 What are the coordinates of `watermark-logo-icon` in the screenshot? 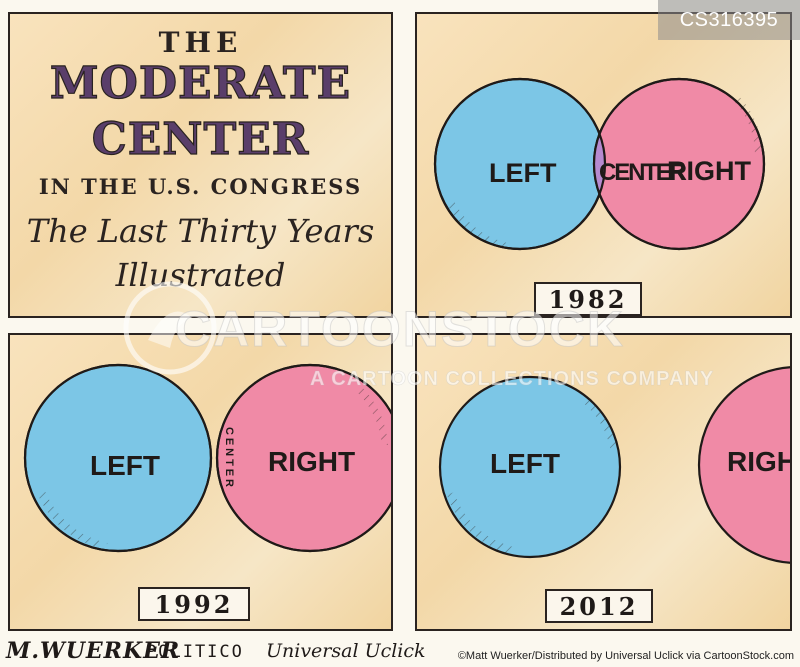 It's located at (170, 328).